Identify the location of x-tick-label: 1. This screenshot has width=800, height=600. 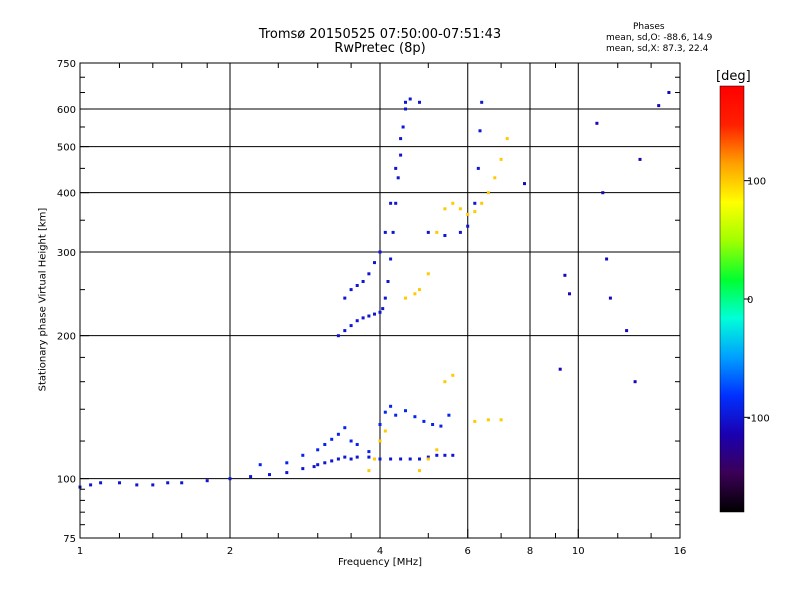
(80, 551).